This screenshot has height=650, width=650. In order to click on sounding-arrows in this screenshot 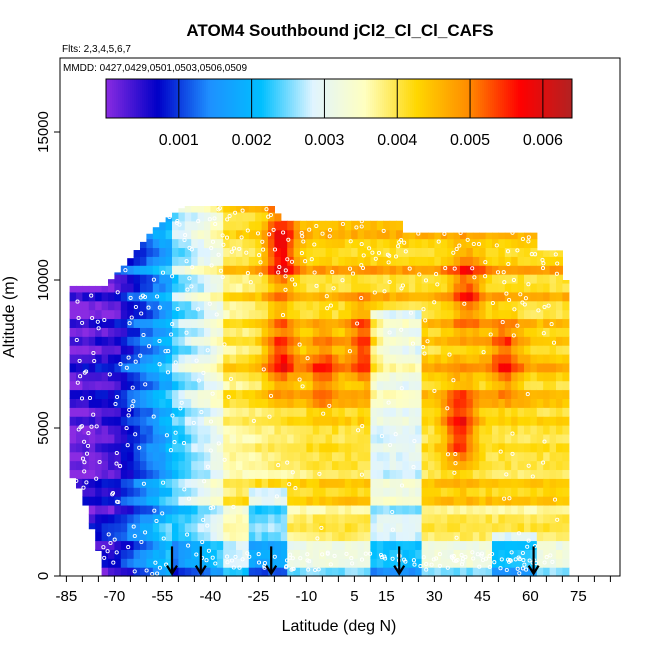, I will do `click(353, 561)`.